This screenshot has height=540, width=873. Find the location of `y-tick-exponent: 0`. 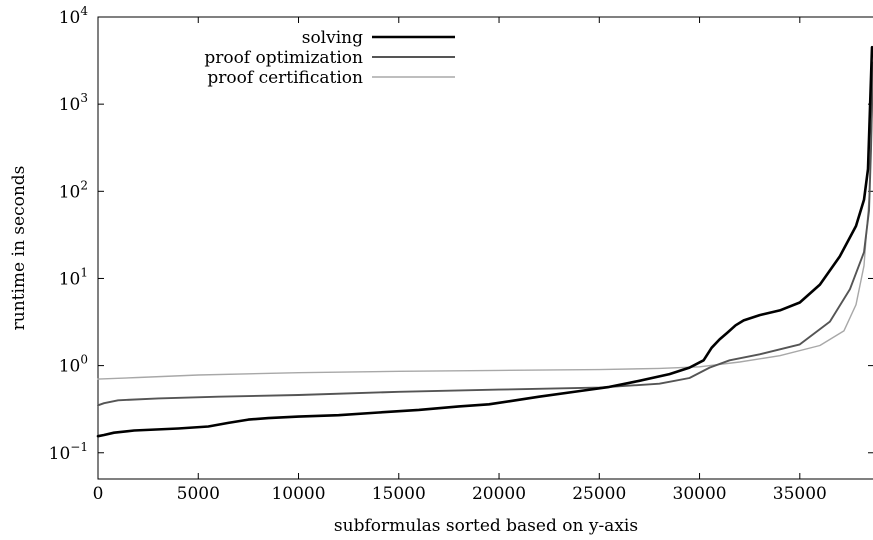

y-tick-exponent: 0 is located at coordinates (84, 360).